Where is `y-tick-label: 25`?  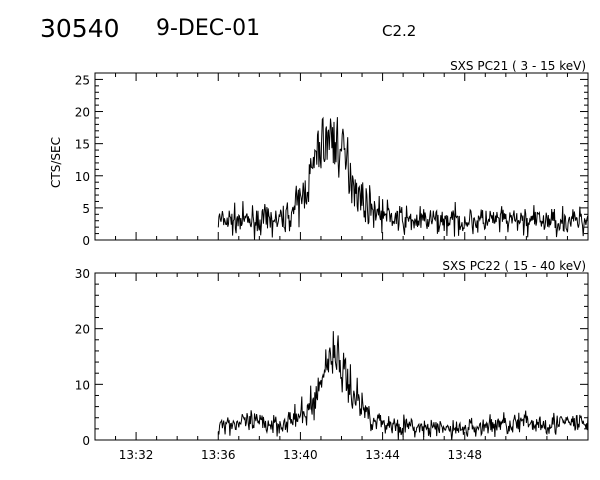 y-tick-label: 25 is located at coordinates (82, 80).